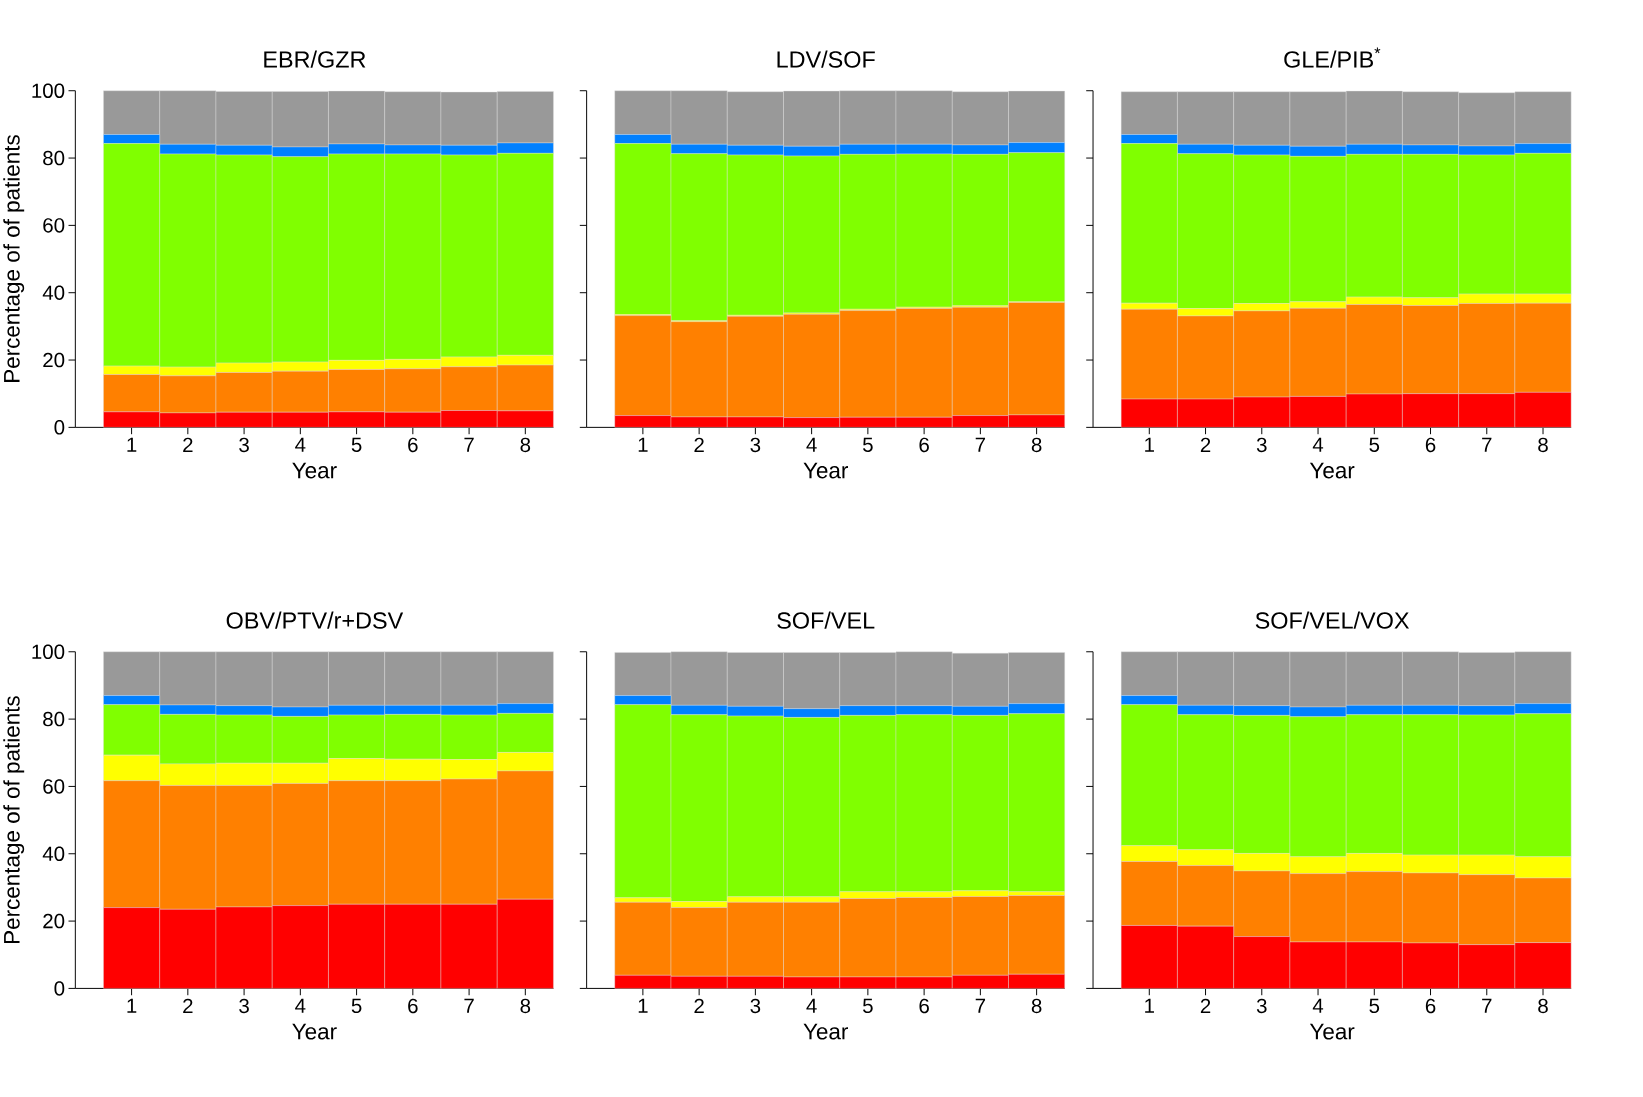  I want to click on chart-title: EBR/GZR, so click(315, 59).